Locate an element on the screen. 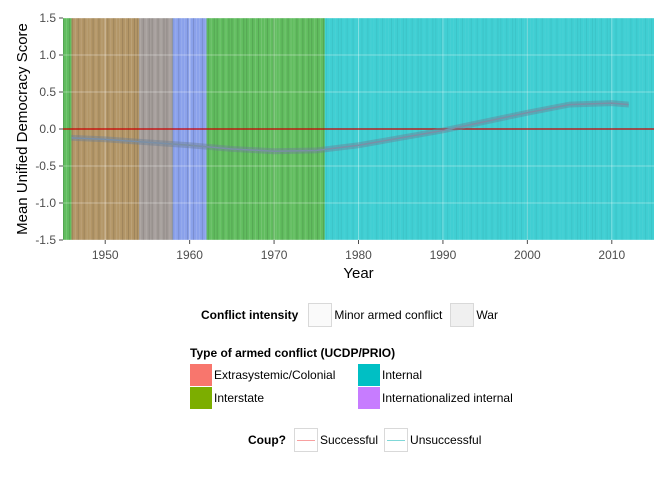 The width and height of the screenshot is (672, 480). confidence-ribbon is located at coordinates (350, 127).